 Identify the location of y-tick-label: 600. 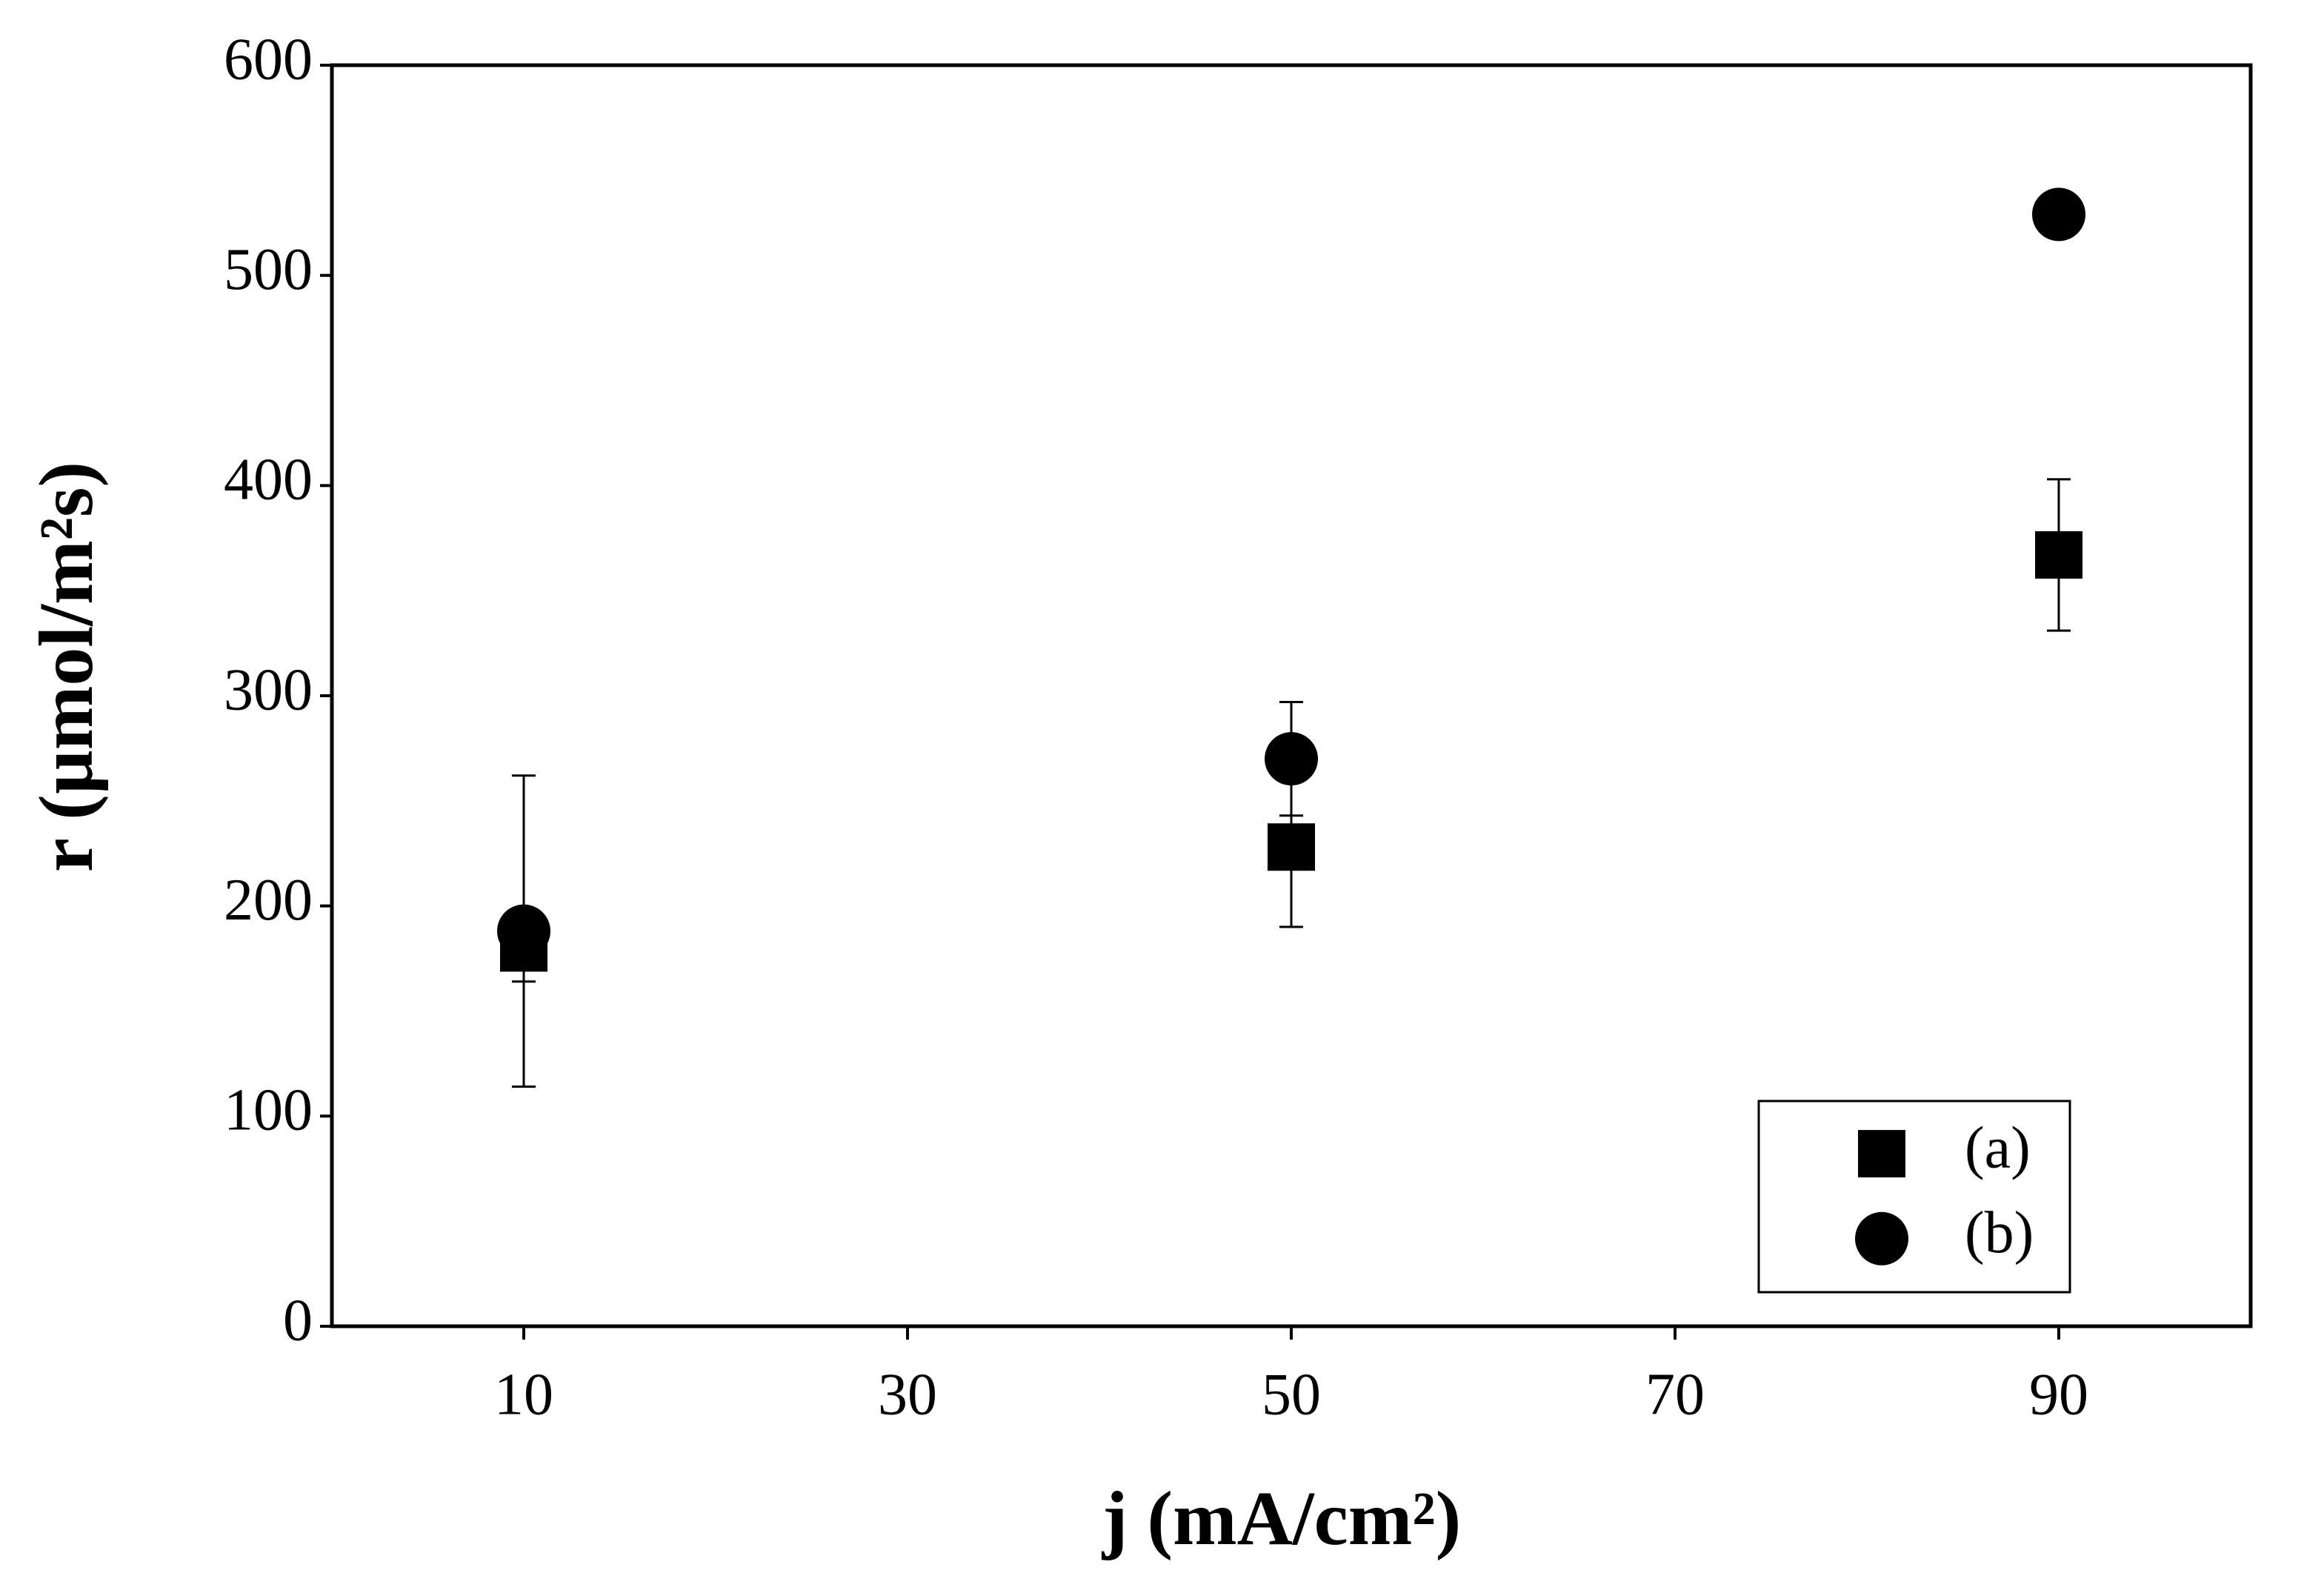
(268, 60).